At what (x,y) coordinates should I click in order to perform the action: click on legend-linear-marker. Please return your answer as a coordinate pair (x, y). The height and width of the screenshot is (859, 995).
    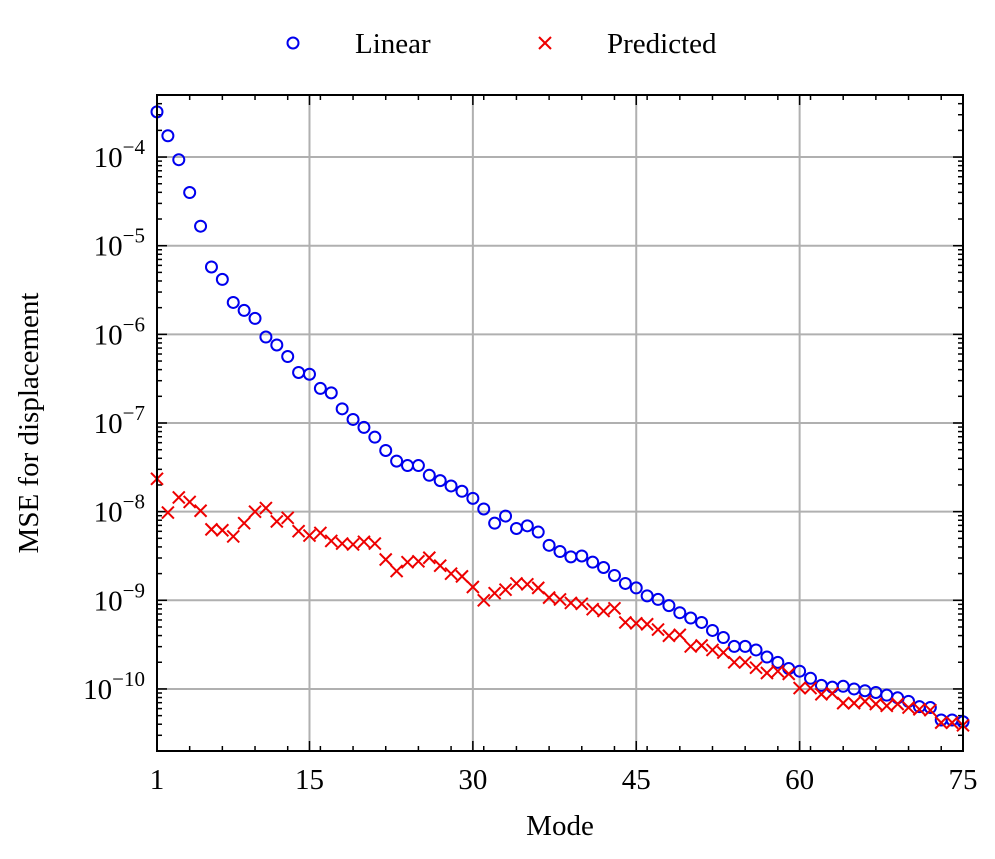
    Looking at the image, I should click on (293, 43).